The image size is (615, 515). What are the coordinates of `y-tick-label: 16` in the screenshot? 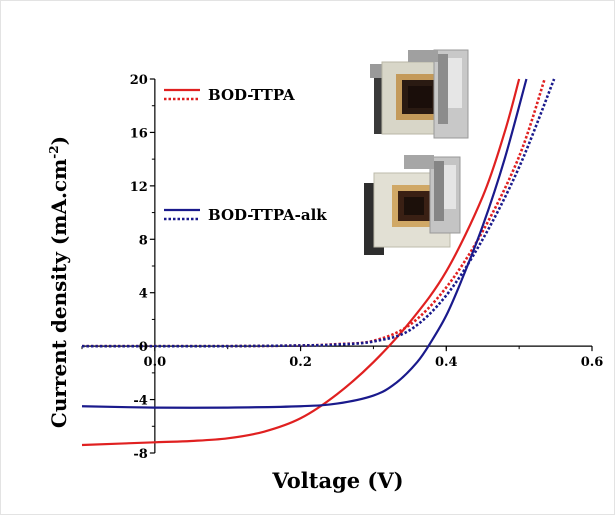 It's located at (139, 133).